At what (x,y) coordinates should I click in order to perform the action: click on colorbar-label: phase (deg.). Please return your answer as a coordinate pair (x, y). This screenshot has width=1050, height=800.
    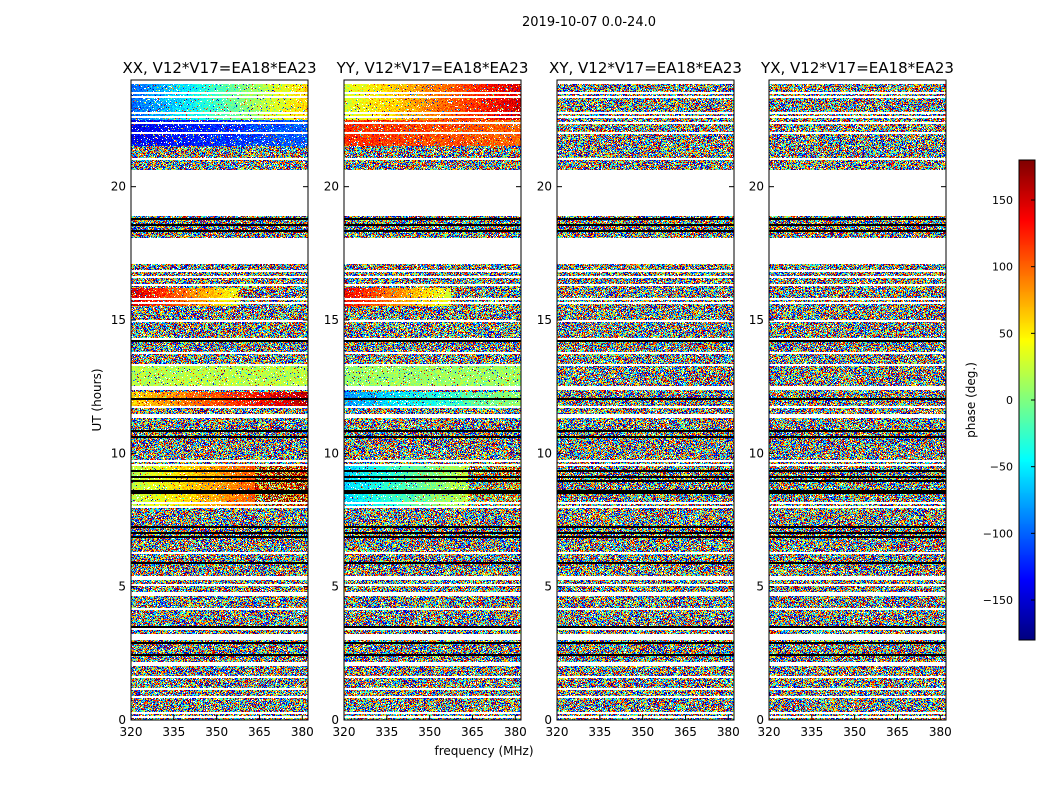
    Looking at the image, I should click on (971, 400).